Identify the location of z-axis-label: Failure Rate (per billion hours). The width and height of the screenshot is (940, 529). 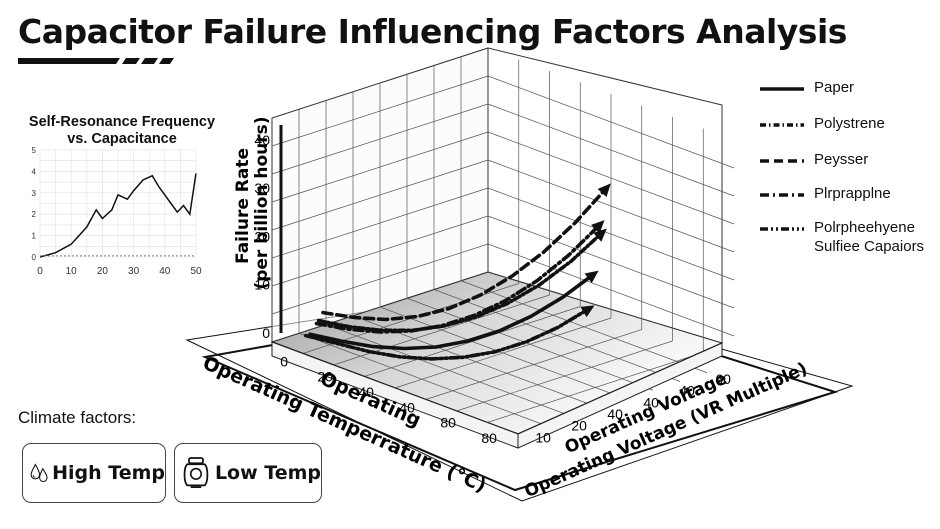
(252, 202).